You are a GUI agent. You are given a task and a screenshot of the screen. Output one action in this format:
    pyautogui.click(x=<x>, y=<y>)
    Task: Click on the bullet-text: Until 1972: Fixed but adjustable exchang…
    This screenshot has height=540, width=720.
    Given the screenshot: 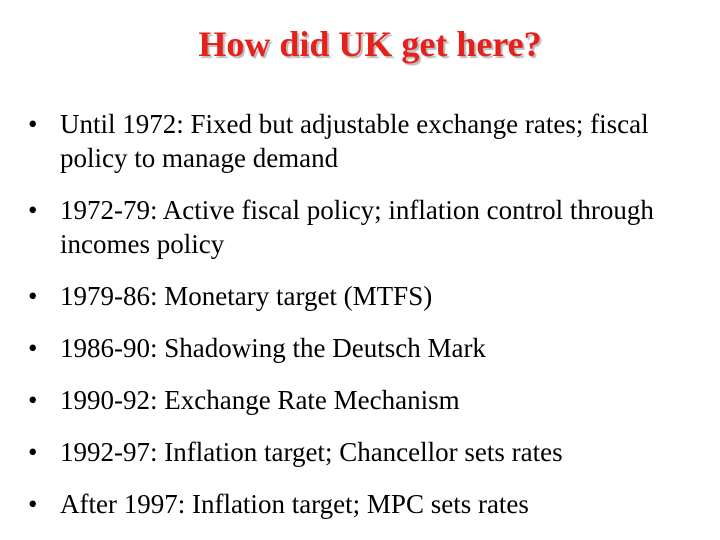 What is the action you would take?
    pyautogui.click(x=354, y=141)
    